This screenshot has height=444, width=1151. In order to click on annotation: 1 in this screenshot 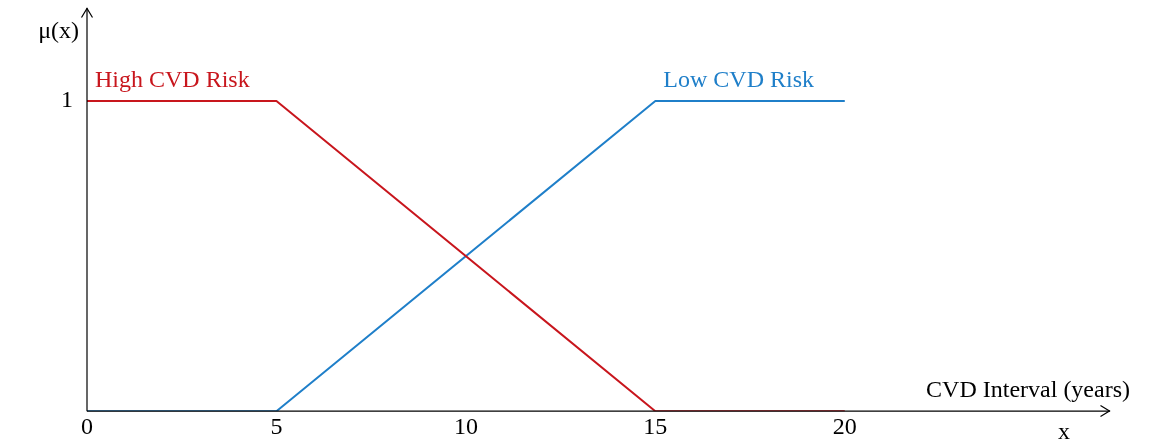, I will do `click(67, 99)`.